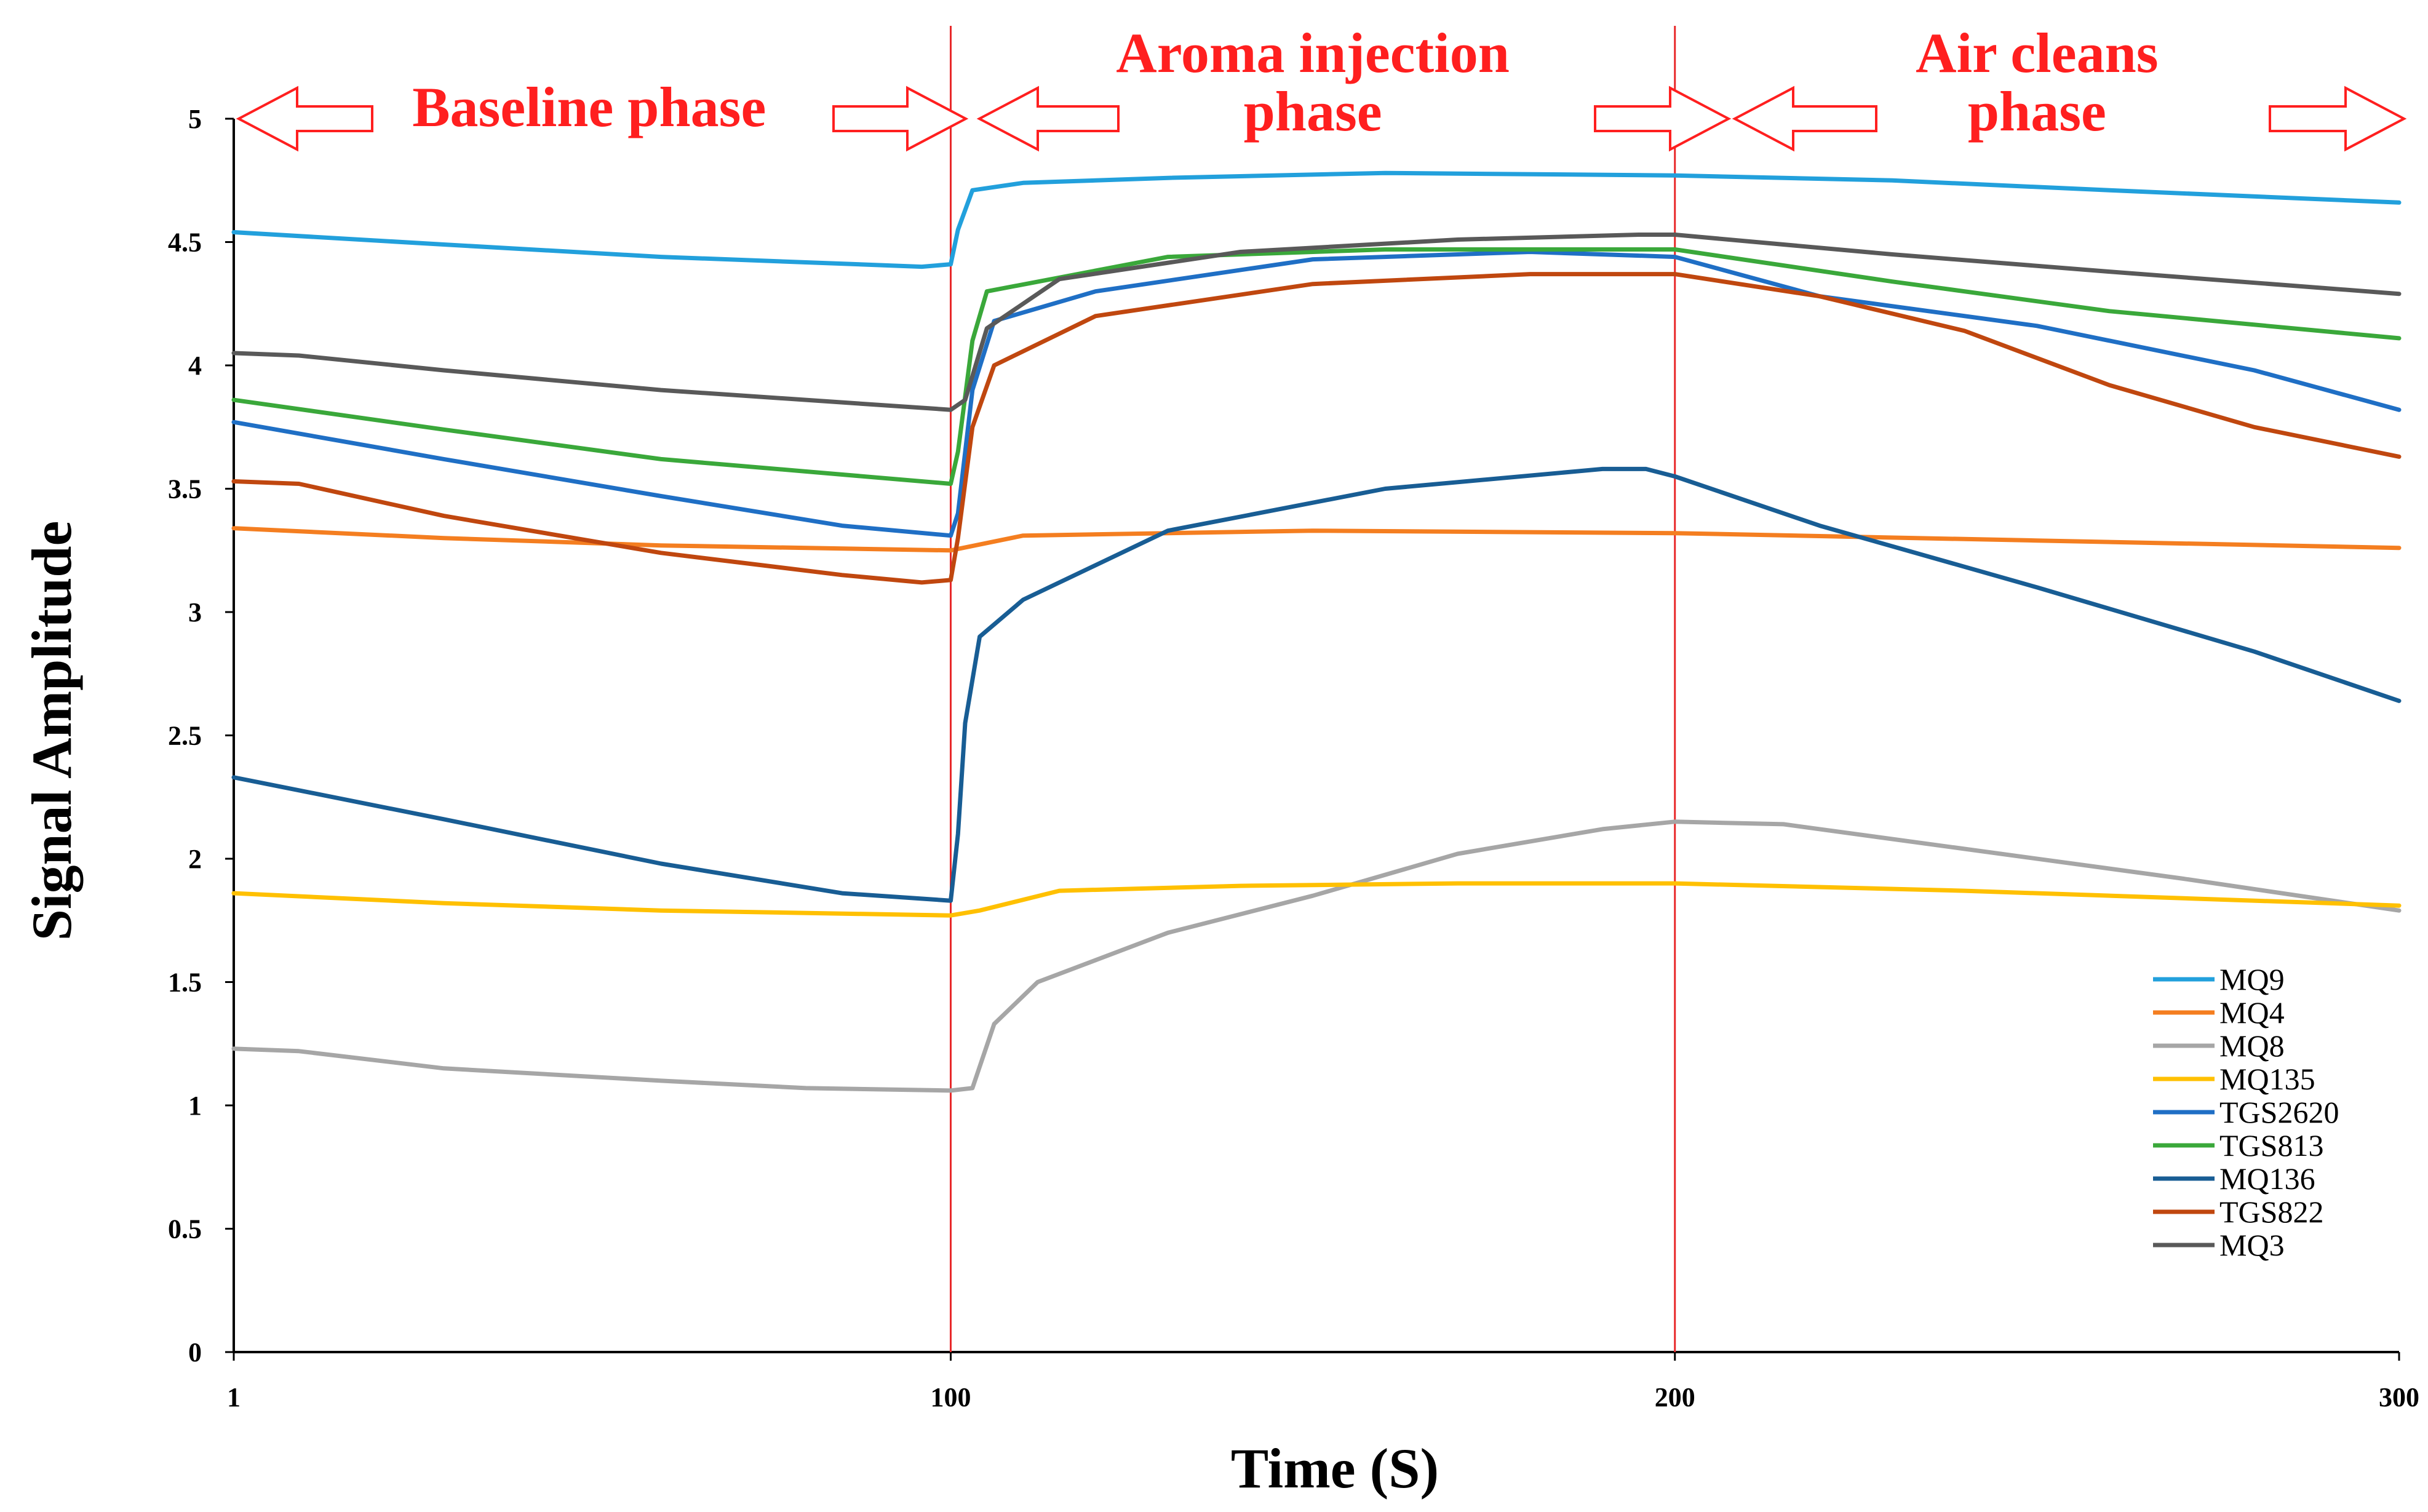 The height and width of the screenshot is (1512, 2428). I want to click on legend-item: MQ136, so click(2234, 1178).